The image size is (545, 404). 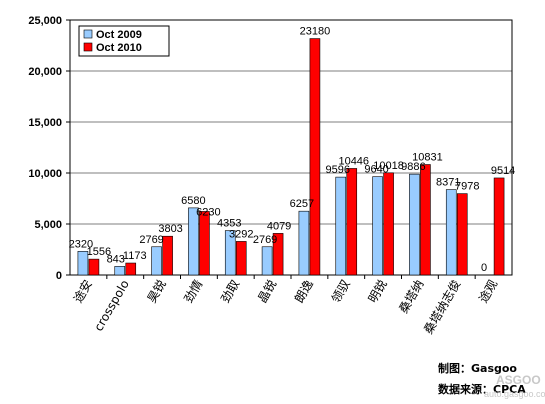 What do you see at coordinates (88, 47) in the screenshot?
I see `legend-swatch-oct-2010` at bounding box center [88, 47].